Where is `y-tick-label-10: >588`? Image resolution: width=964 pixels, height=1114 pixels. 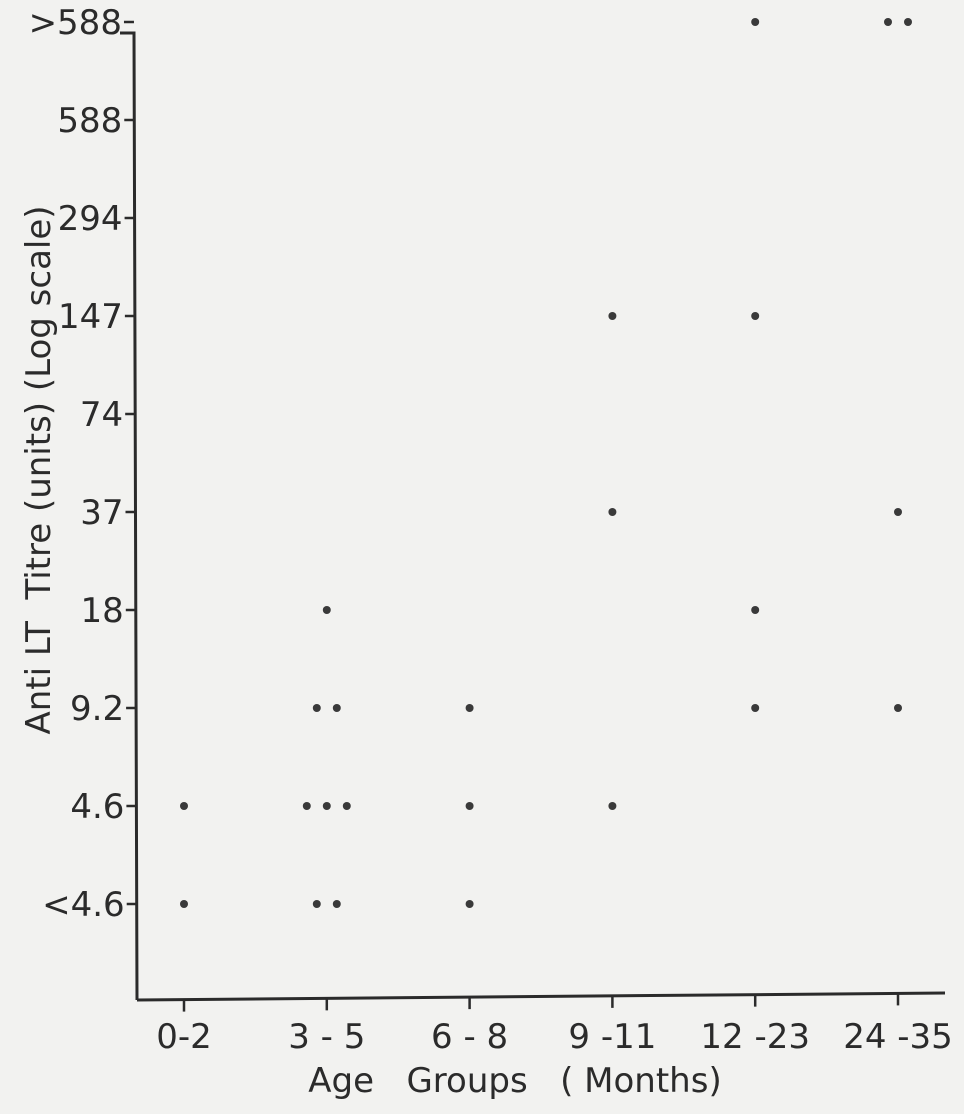 y-tick-label-10: >588 is located at coordinates (75, 23).